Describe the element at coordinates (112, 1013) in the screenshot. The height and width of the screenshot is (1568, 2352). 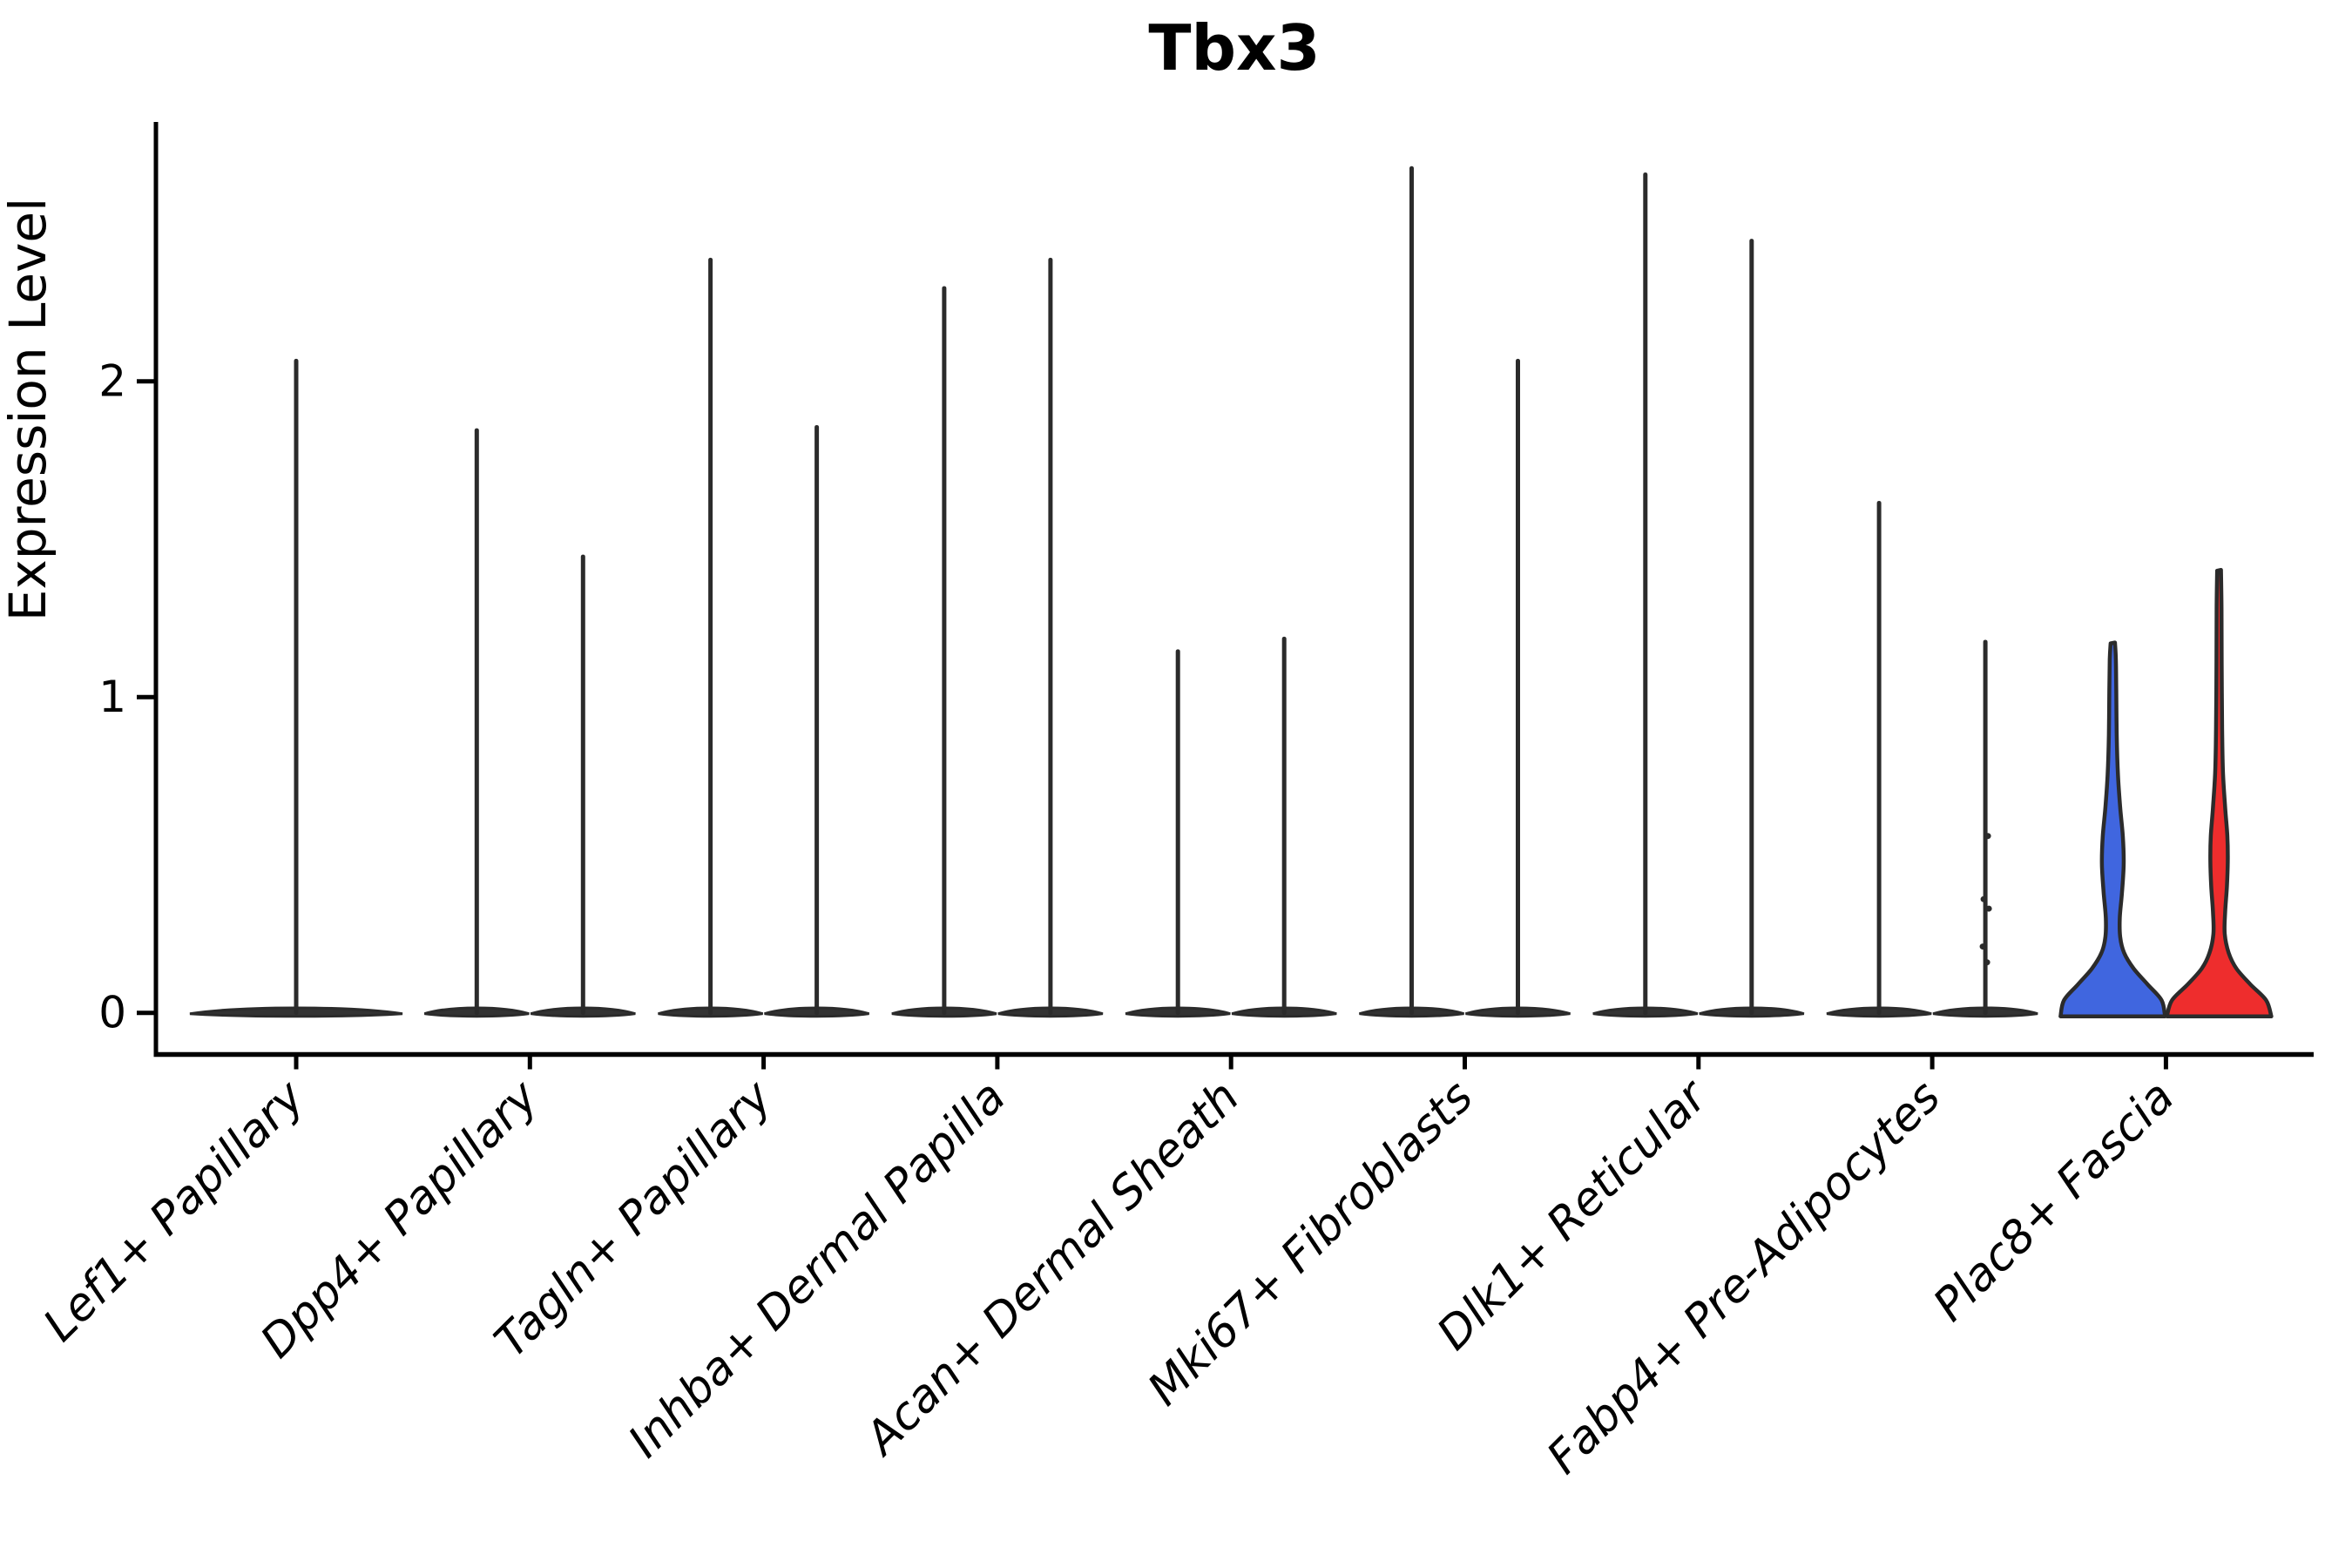
I see `y-tick-label: 0` at that location.